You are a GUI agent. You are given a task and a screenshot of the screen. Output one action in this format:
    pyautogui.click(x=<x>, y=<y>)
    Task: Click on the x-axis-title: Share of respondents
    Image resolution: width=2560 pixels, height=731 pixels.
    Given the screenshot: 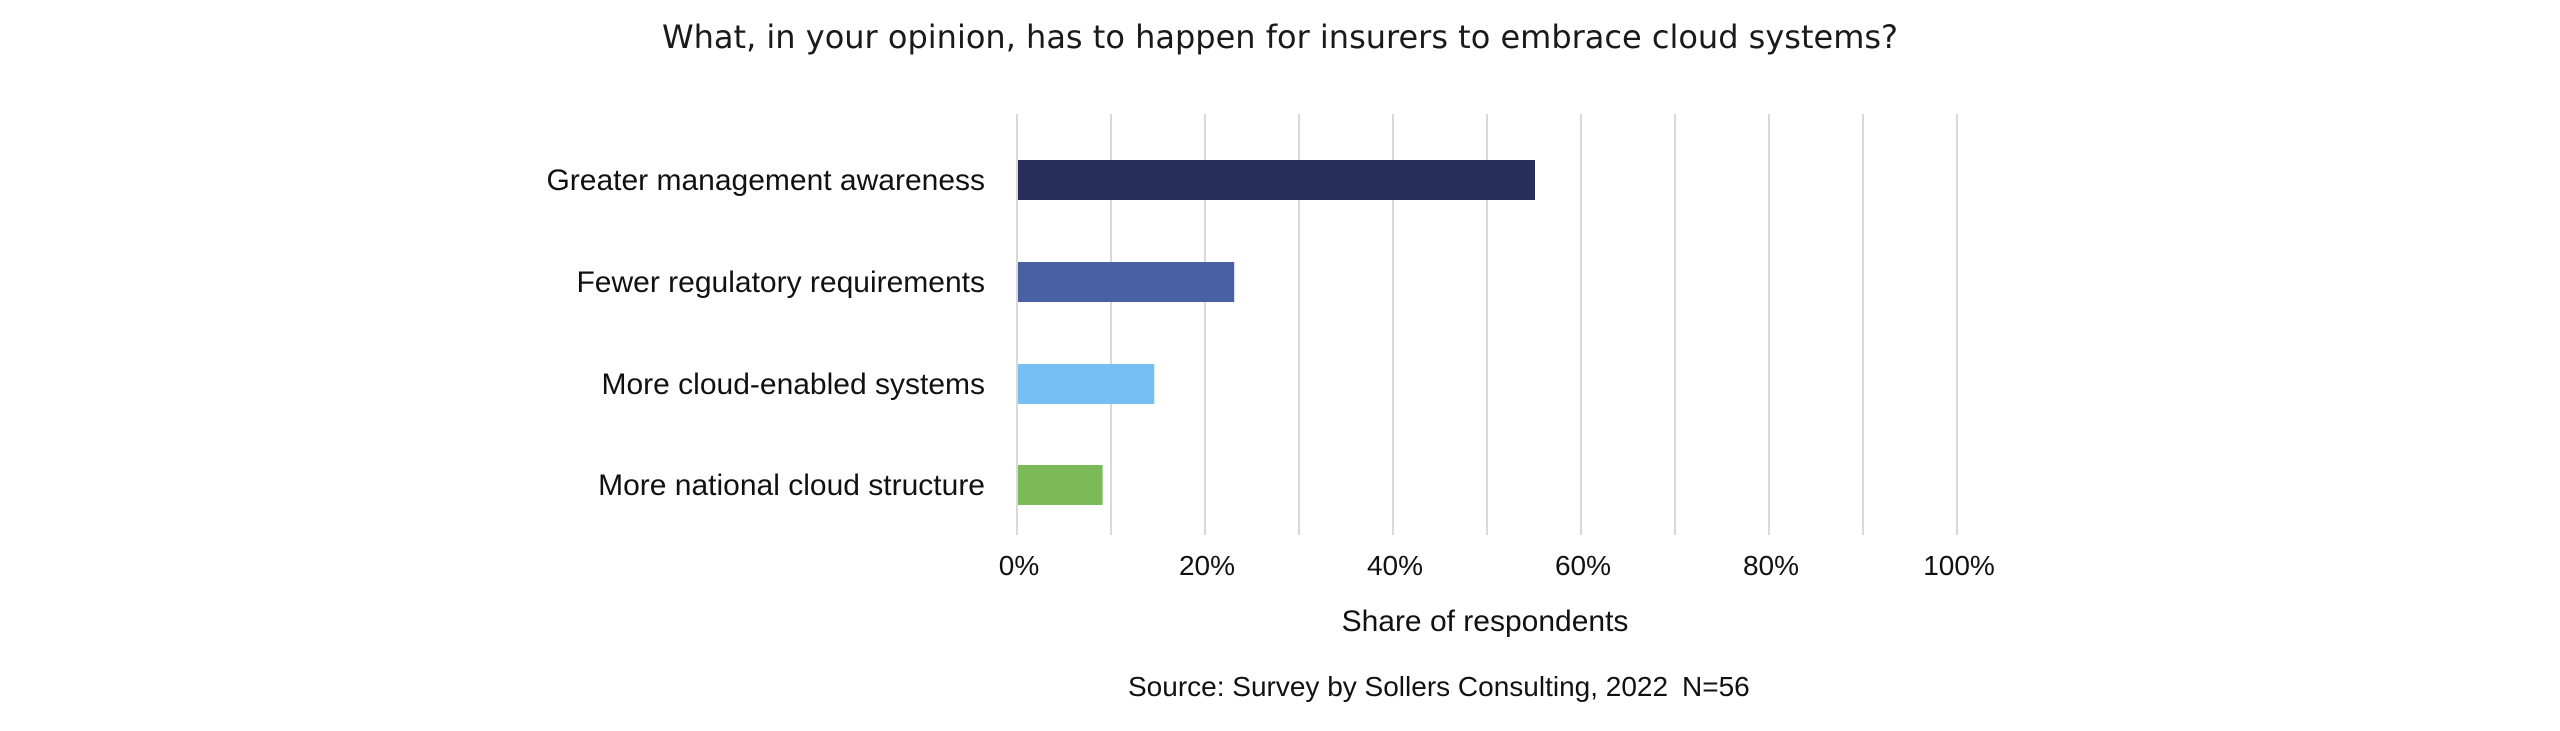 What is the action you would take?
    pyautogui.click(x=1485, y=621)
    